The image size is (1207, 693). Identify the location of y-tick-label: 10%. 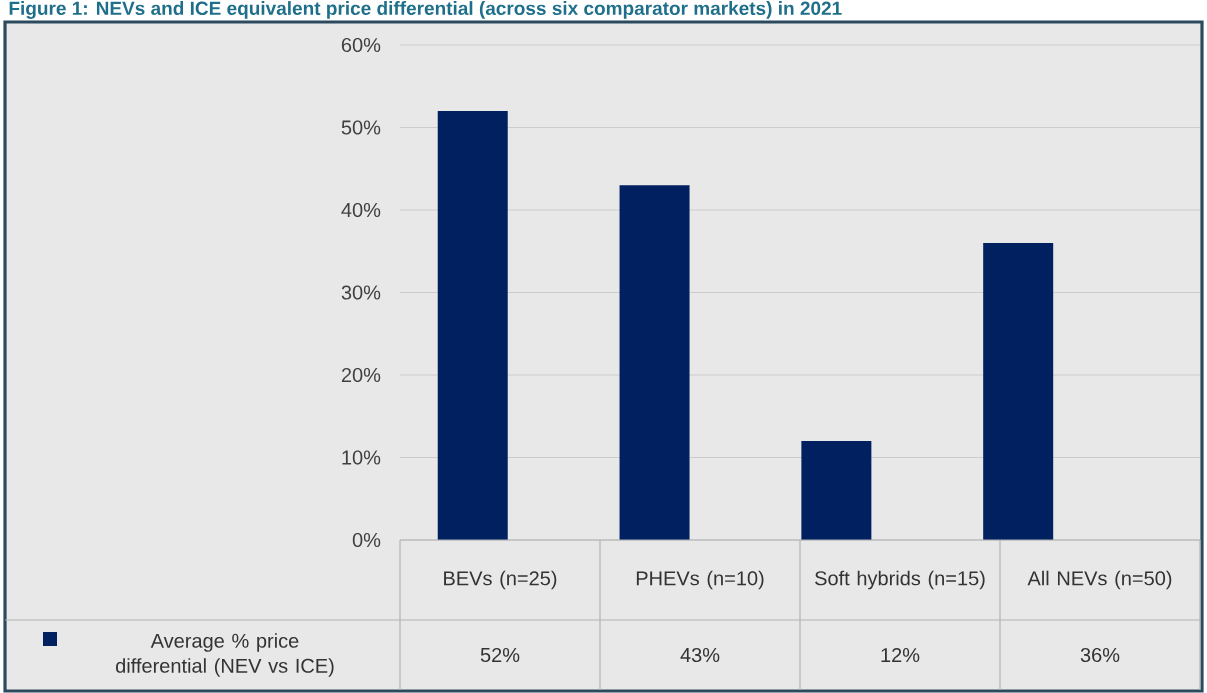
(361, 457).